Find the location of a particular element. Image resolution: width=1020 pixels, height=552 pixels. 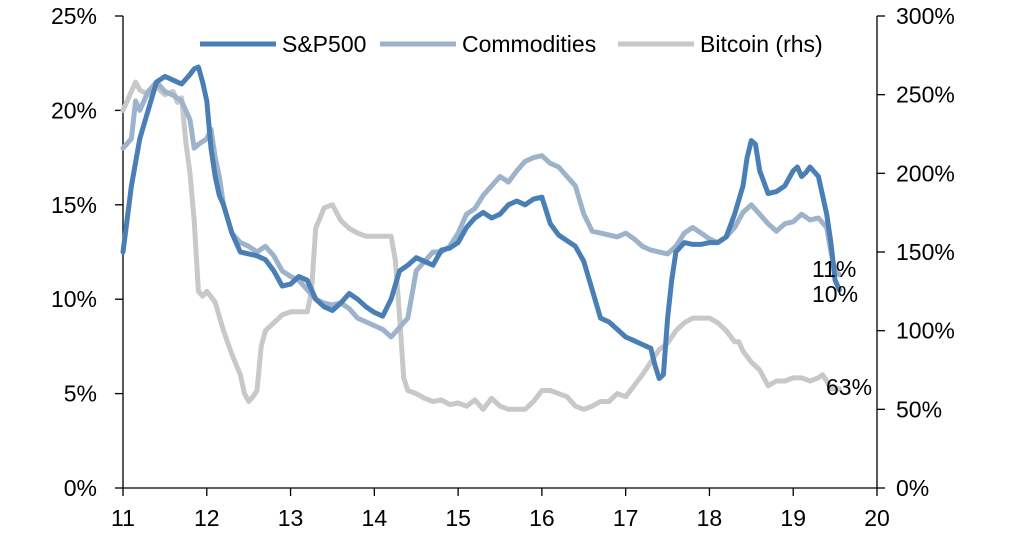

y-left-tick-label: 5% is located at coordinates (80, 394).